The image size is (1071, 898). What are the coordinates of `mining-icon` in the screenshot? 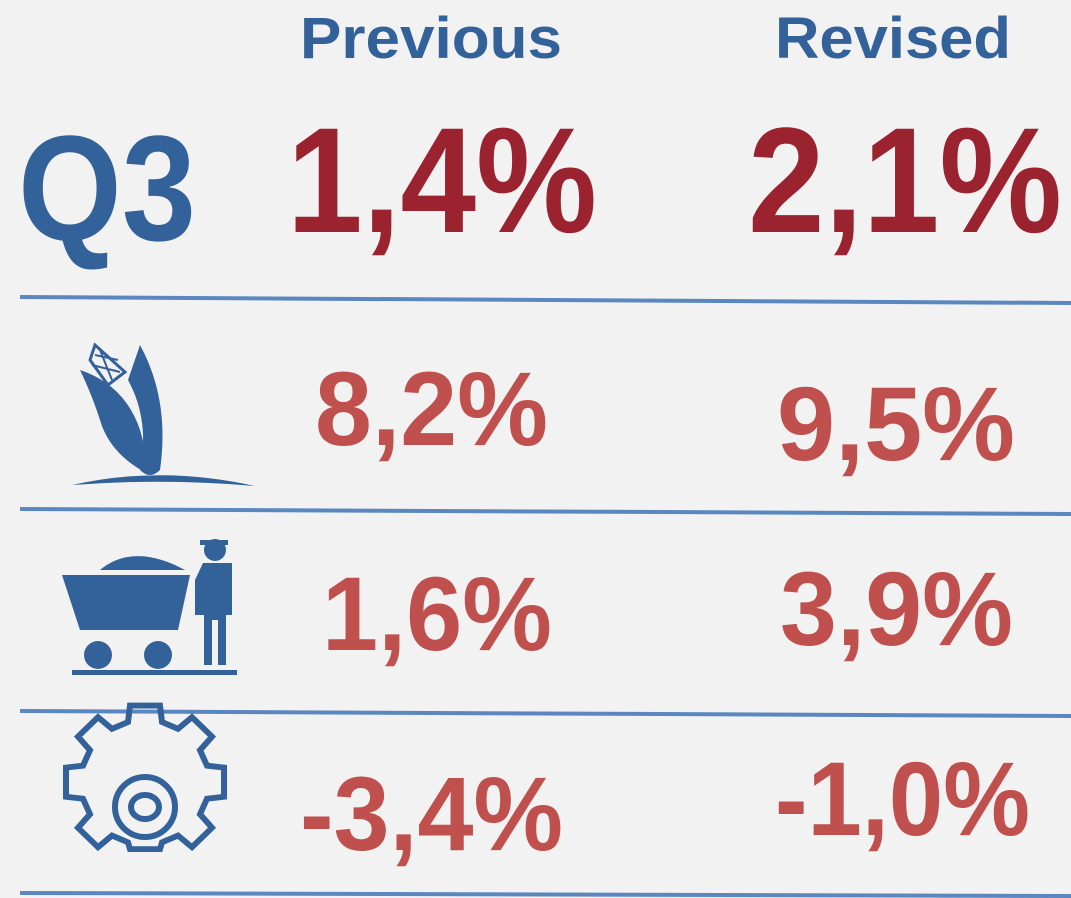 It's located at (149, 607).